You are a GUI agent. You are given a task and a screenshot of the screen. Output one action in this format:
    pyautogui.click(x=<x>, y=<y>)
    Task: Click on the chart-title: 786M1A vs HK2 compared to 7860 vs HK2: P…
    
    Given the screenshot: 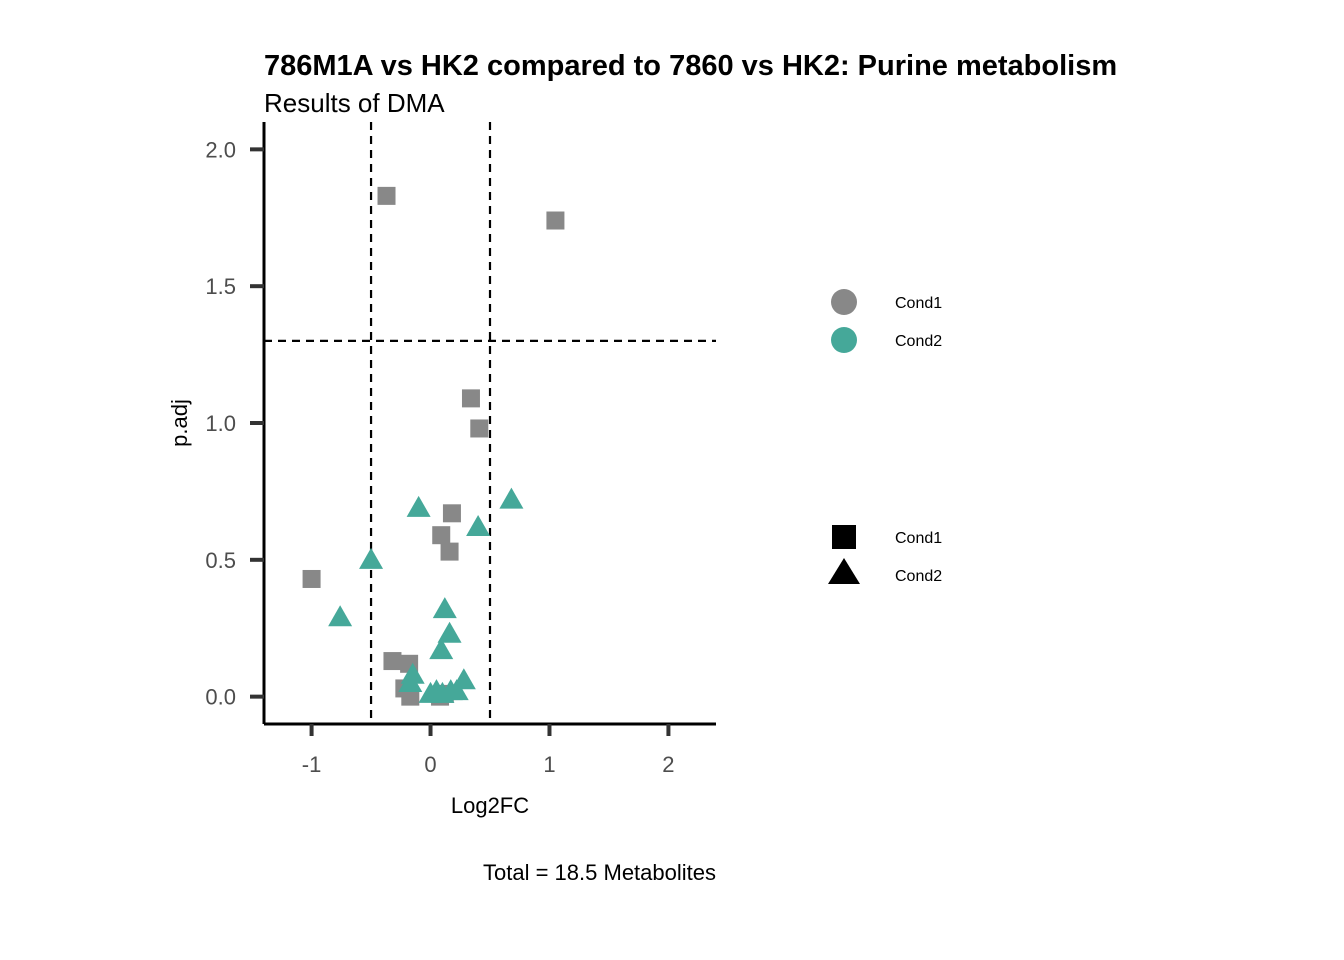 What is the action you would take?
    pyautogui.click(x=690, y=66)
    